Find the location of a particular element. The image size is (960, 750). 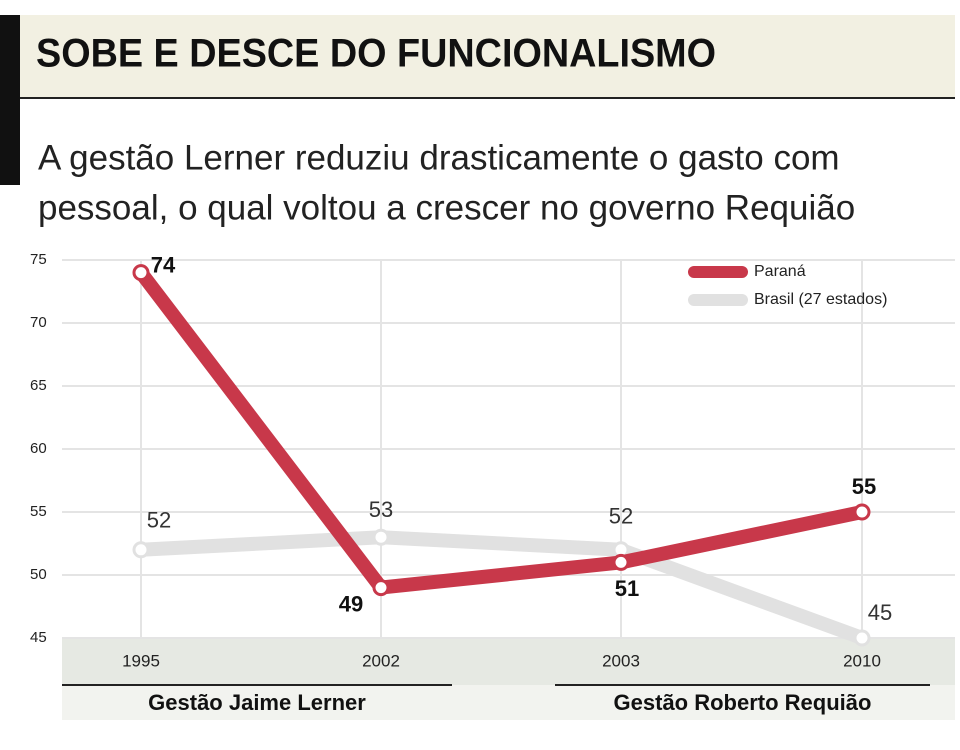

value-label: 53 is located at coordinates (381, 509).